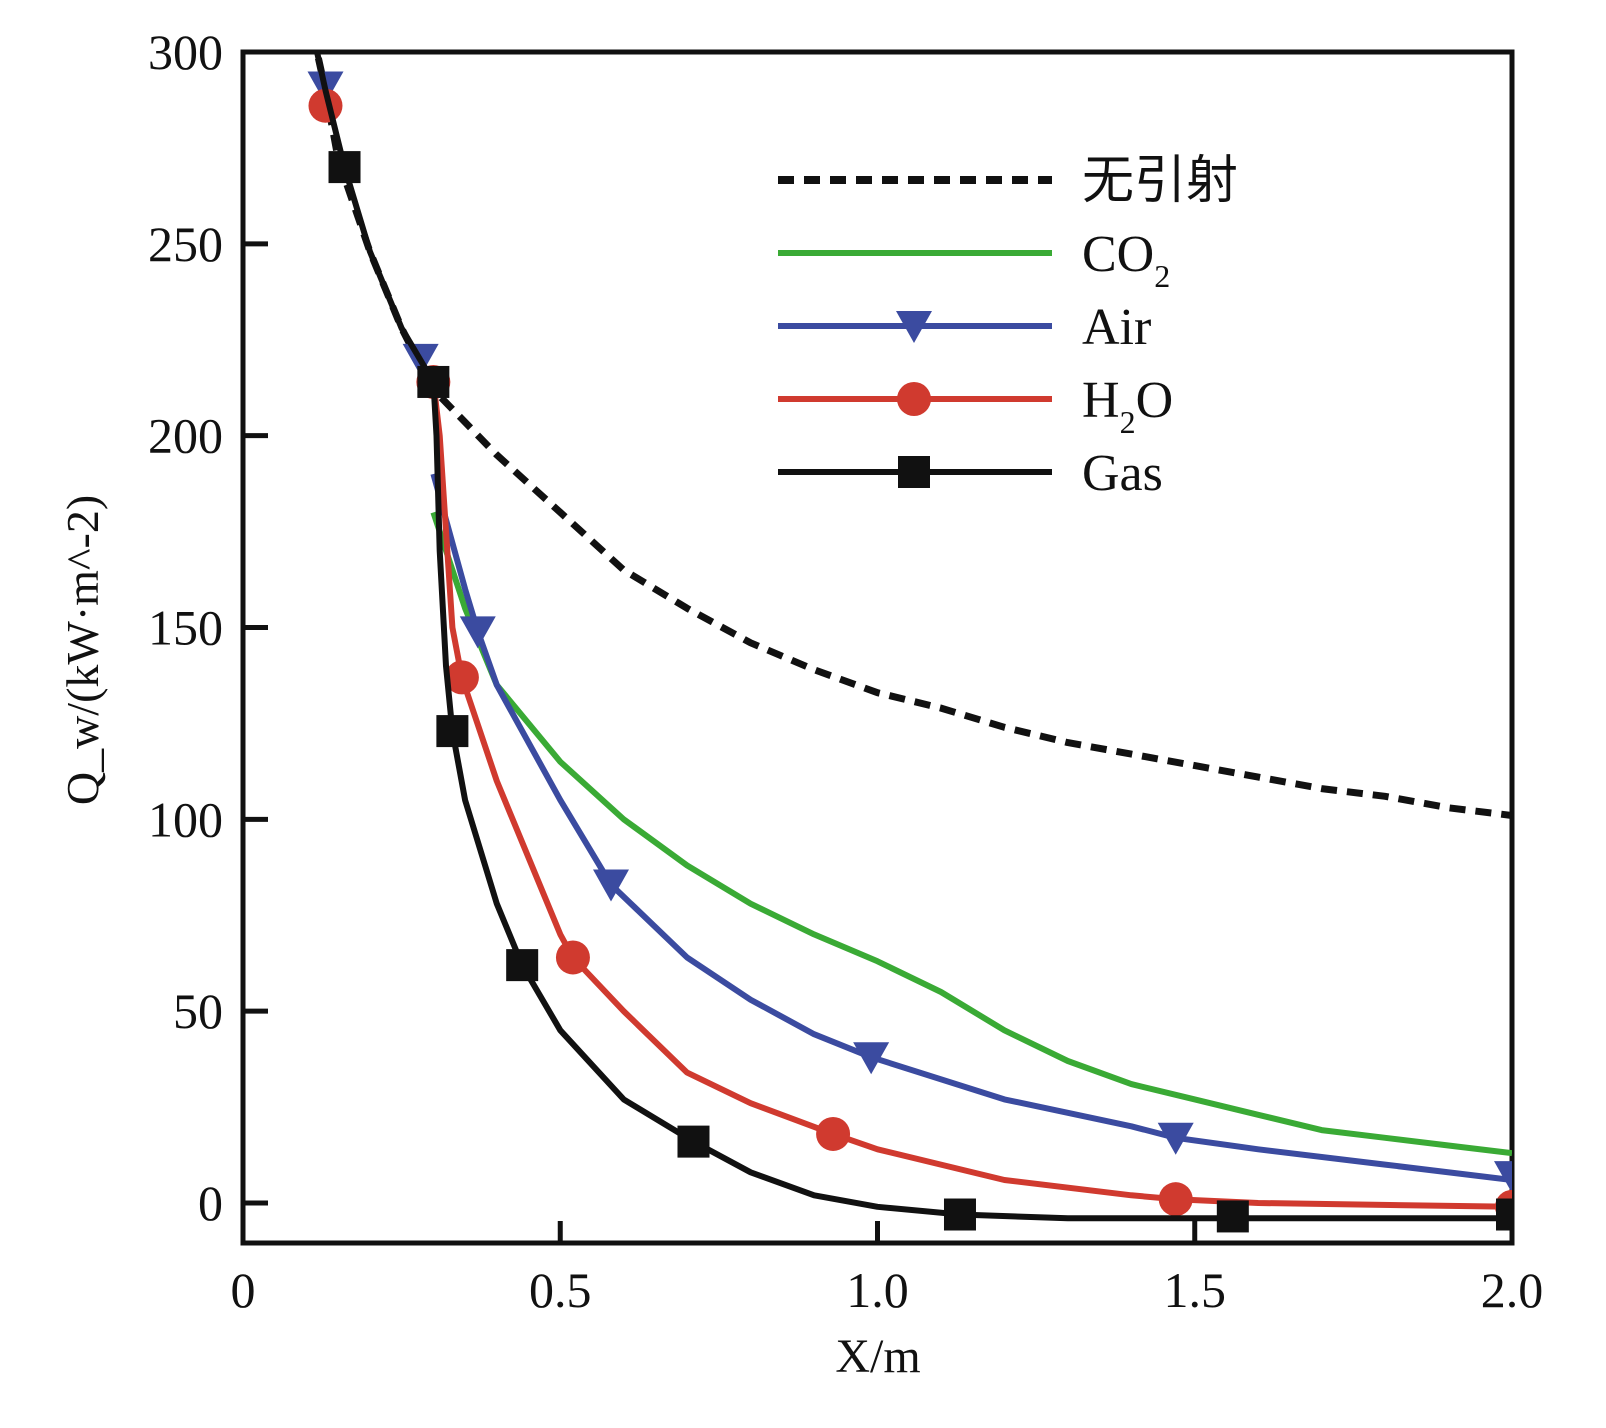  I want to click on y-tick-label: 200, so click(185, 436).